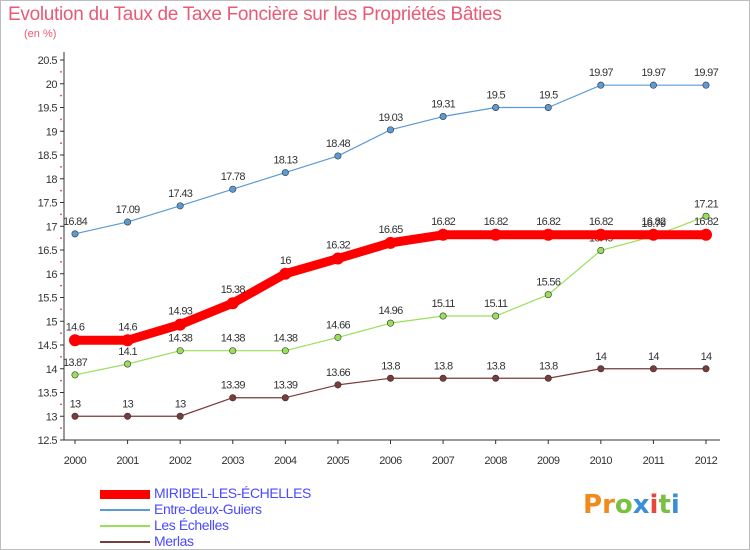 This screenshot has width=750, height=550. I want to click on y-tick-label: 12.5, so click(48, 441).